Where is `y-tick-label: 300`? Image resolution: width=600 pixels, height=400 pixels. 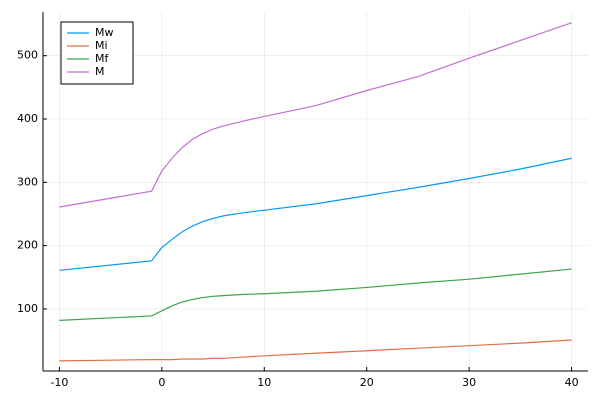
y-tick-label: 300 is located at coordinates (27, 181).